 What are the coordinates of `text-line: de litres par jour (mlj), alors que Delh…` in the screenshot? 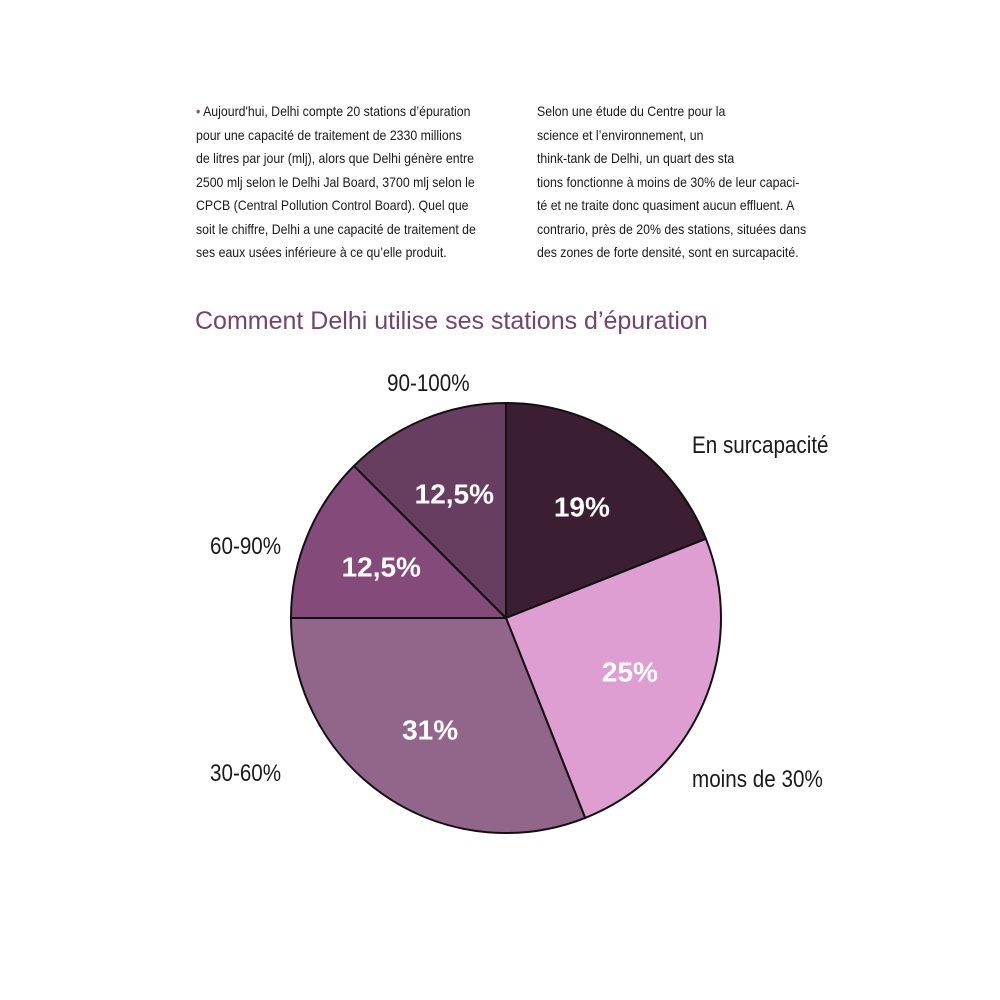 It's located at (335, 158).